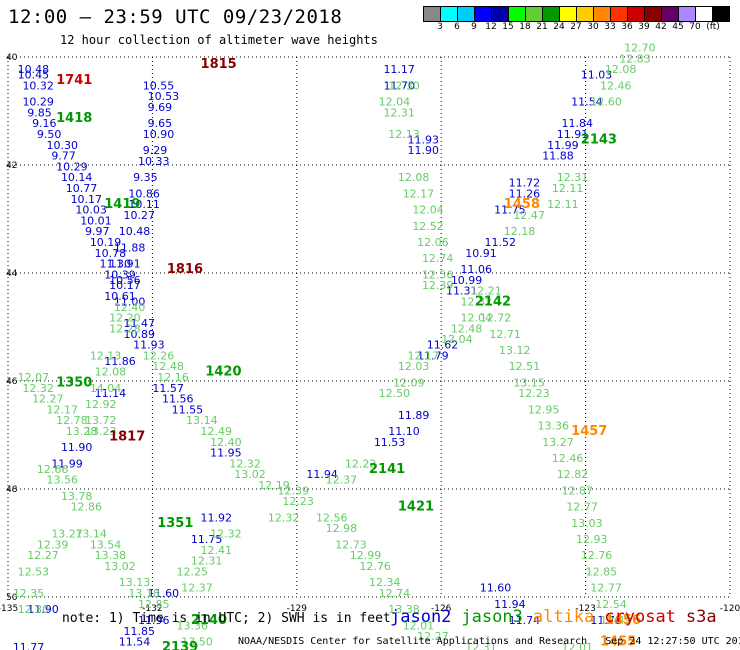 The width and height of the screenshot is (740, 650). Describe the element at coordinates (226, 453) in the screenshot. I see `wave-height-value: 11.95` at that location.